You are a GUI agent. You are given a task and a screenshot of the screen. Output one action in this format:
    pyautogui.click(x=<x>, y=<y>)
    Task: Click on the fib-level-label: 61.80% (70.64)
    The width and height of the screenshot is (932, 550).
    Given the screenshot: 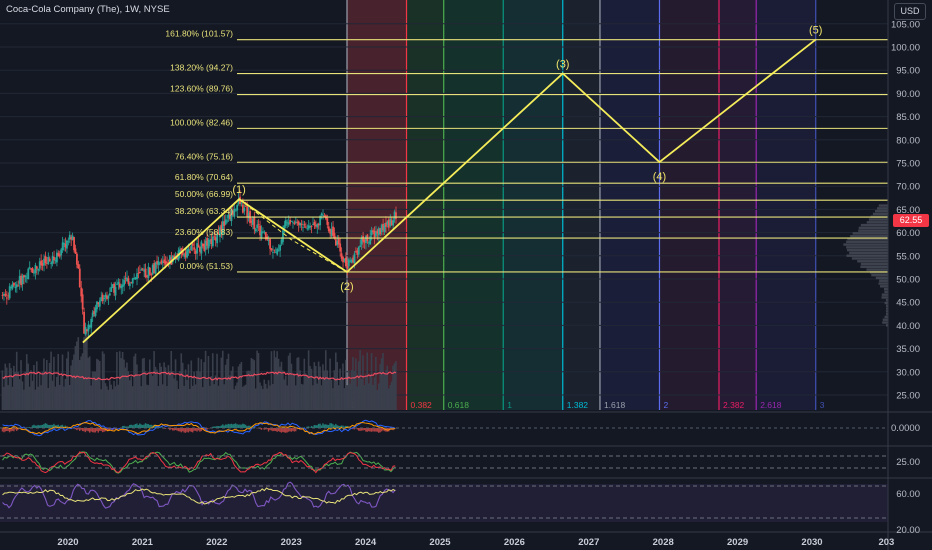 What is the action you would take?
    pyautogui.click(x=204, y=177)
    